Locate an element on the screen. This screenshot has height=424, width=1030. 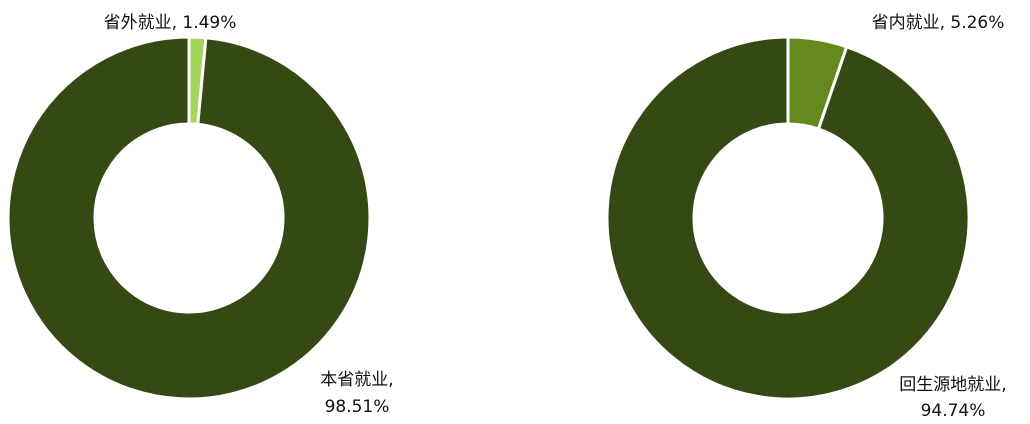
slice-value-home-province: 98.51% is located at coordinates (357, 407).